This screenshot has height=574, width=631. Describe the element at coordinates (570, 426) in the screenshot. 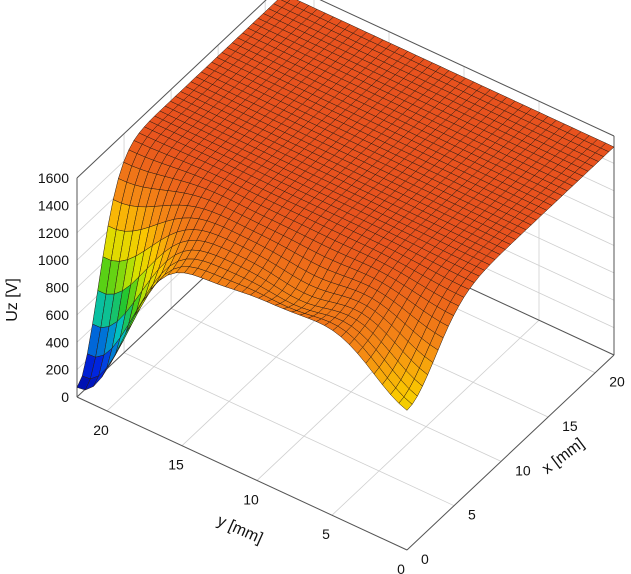

I see `x-tick-label: 15` at that location.